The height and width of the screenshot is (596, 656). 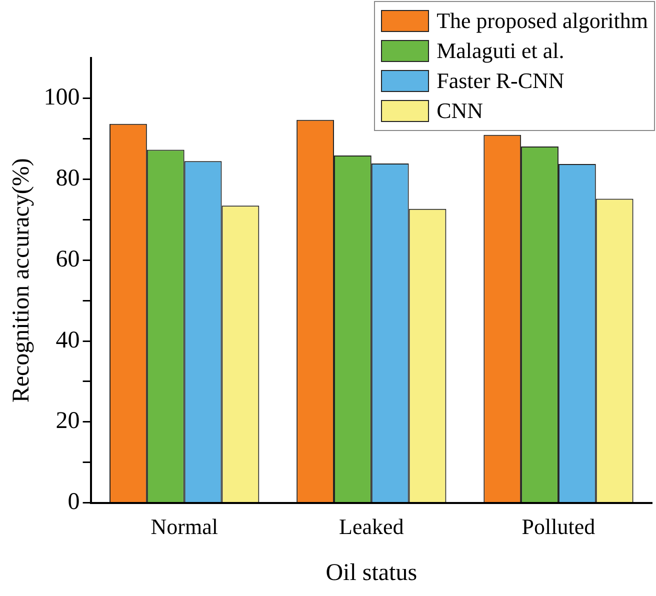 What do you see at coordinates (460, 111) in the screenshot?
I see `legend-label: CNN` at bounding box center [460, 111].